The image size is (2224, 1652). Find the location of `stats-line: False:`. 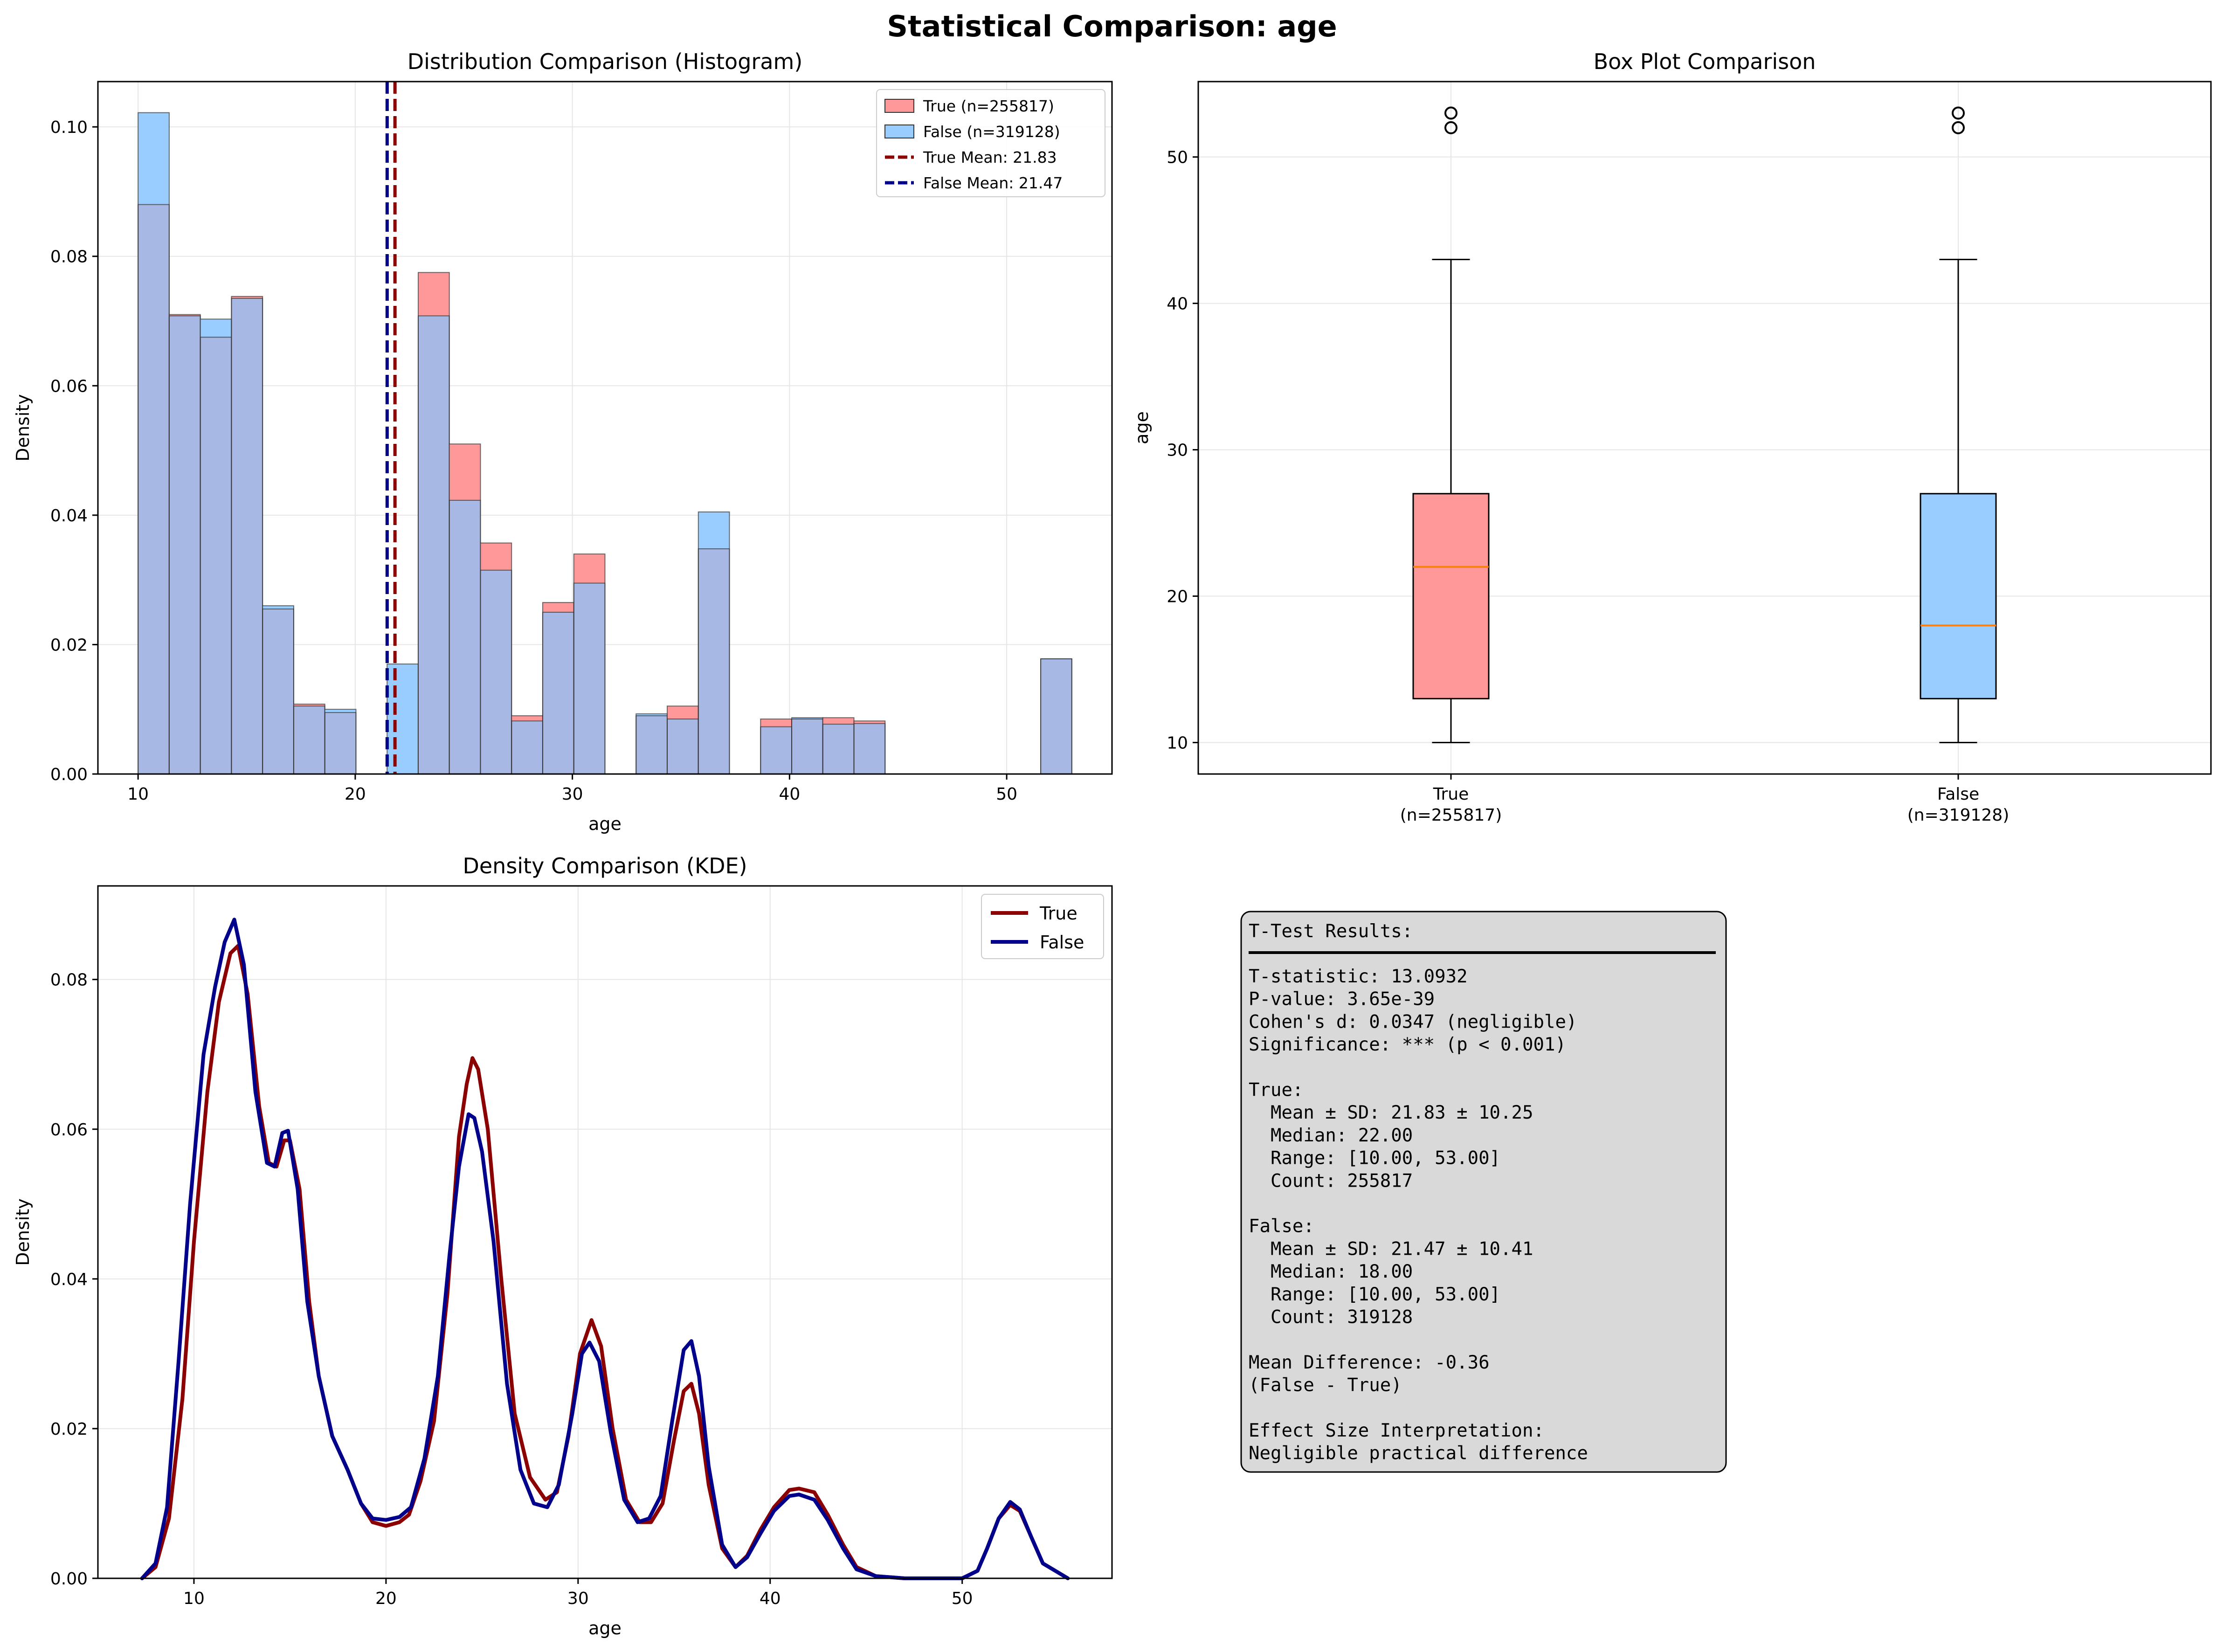

stats-line: False: is located at coordinates (1281, 1226).